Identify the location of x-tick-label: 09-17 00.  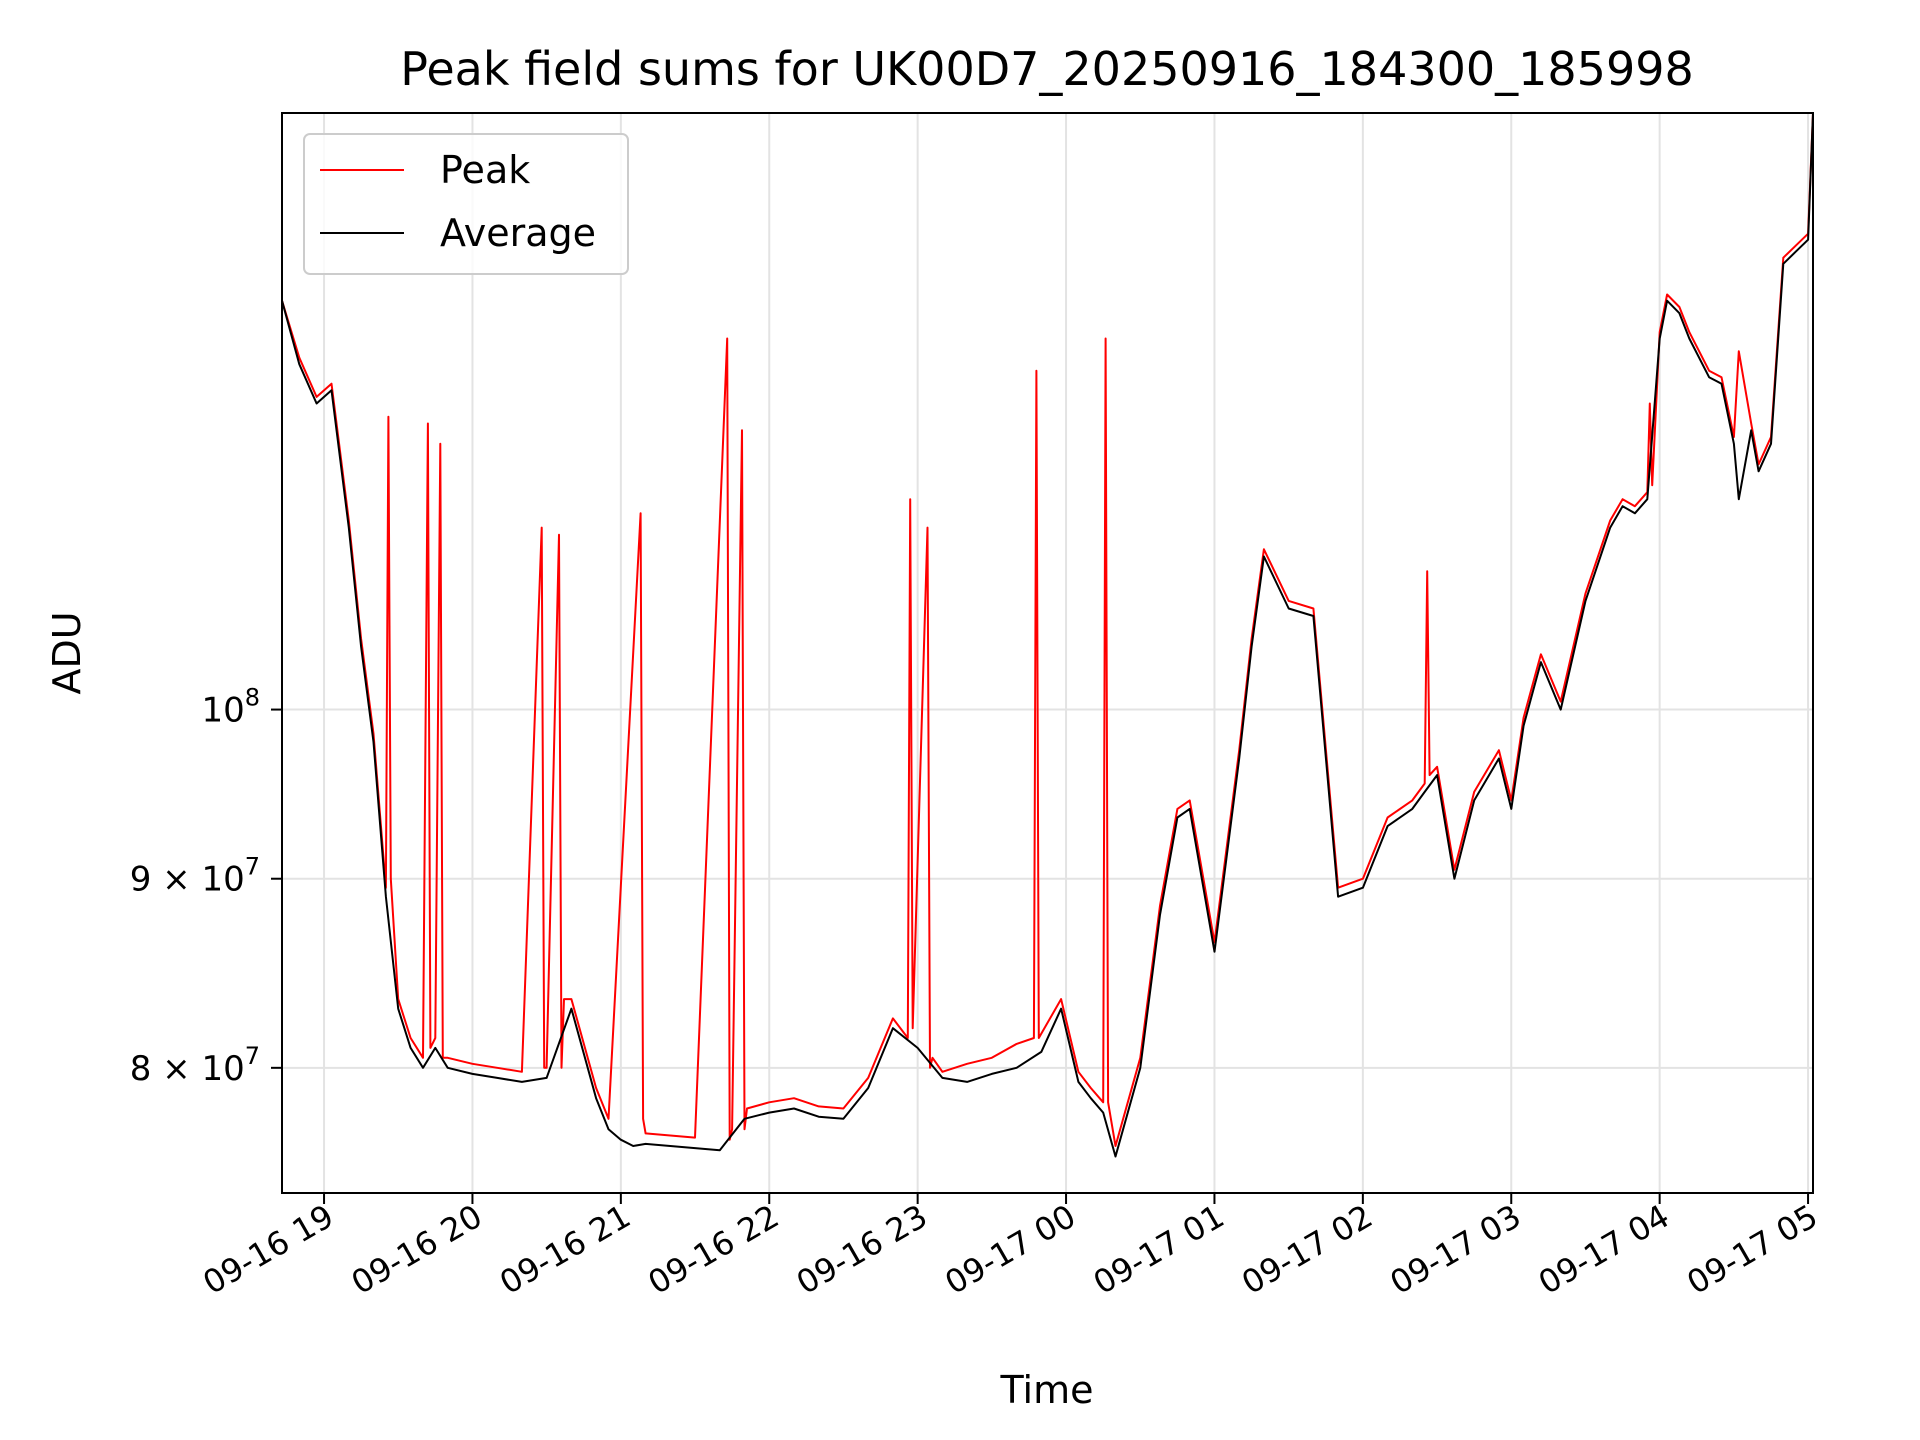
(1010, 1249).